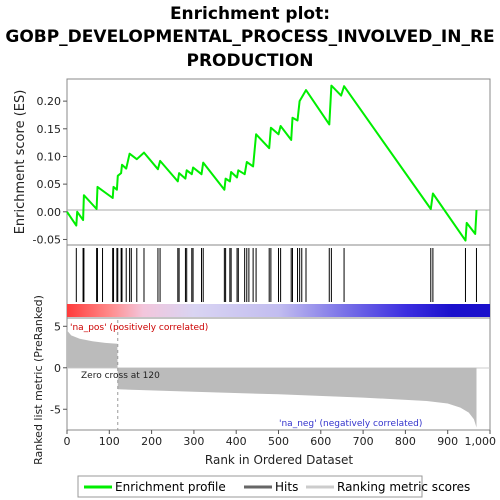 This screenshot has height=500, width=500. I want to click on hits-panel, so click(278, 281).